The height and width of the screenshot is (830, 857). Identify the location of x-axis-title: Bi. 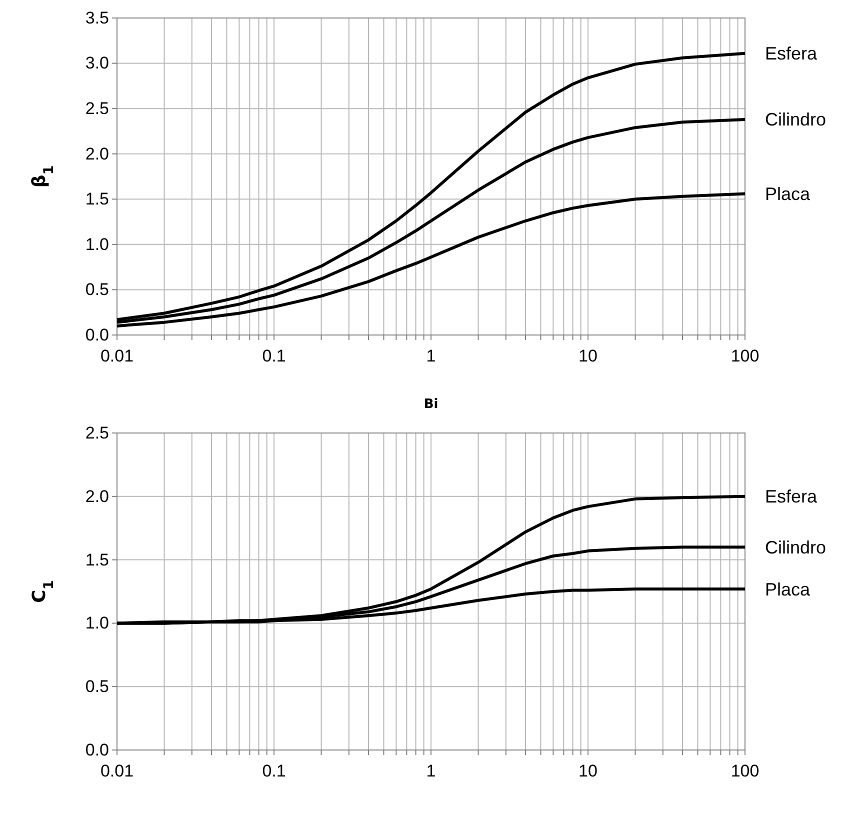
(431, 404).